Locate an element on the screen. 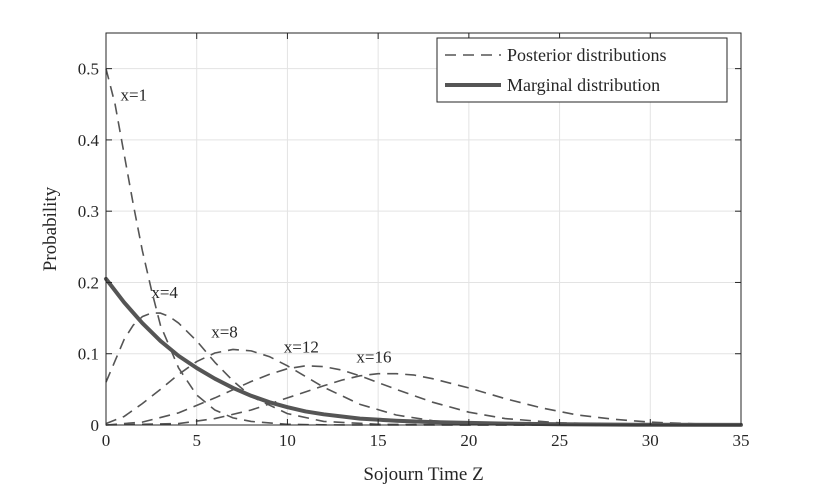 The image size is (817, 492). y-tick-label: 0.5 is located at coordinates (88, 69).